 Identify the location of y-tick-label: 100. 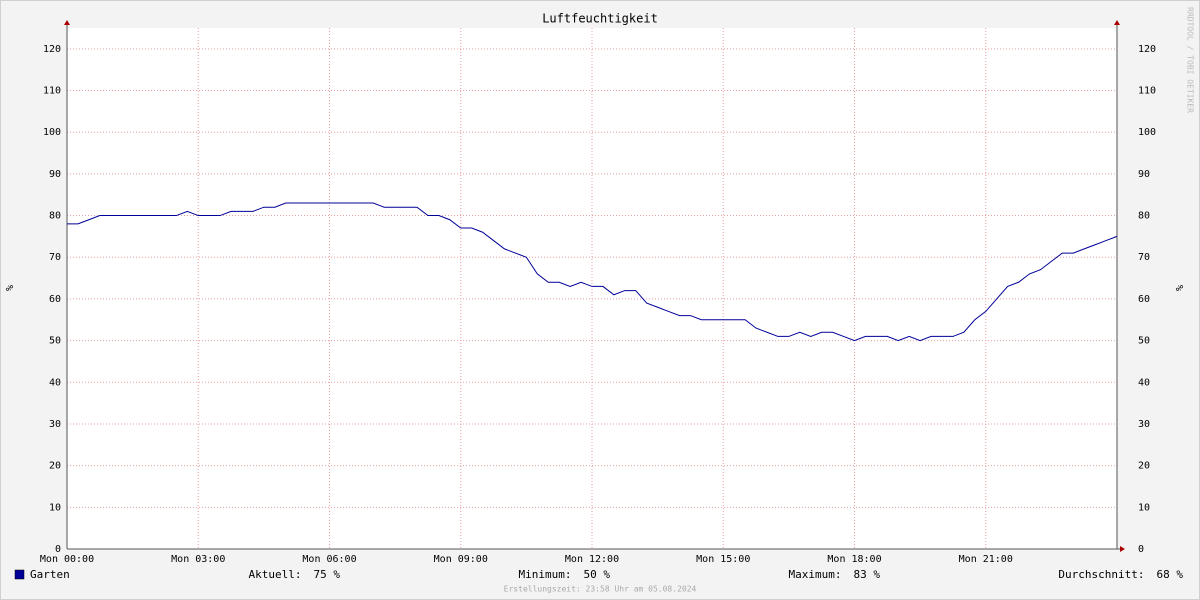
(52, 132).